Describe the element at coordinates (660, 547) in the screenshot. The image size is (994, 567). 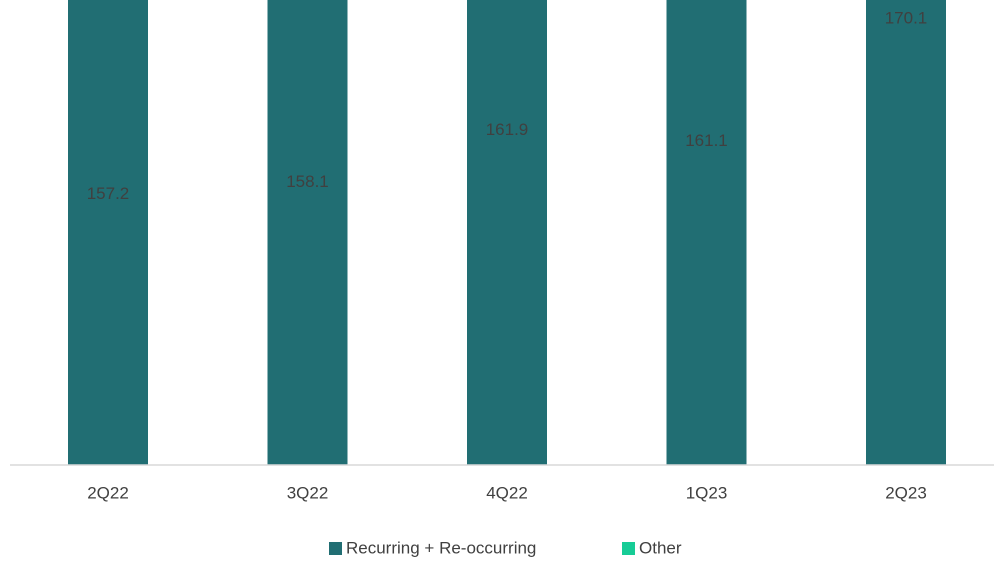
I see `legend-label: Other` at that location.